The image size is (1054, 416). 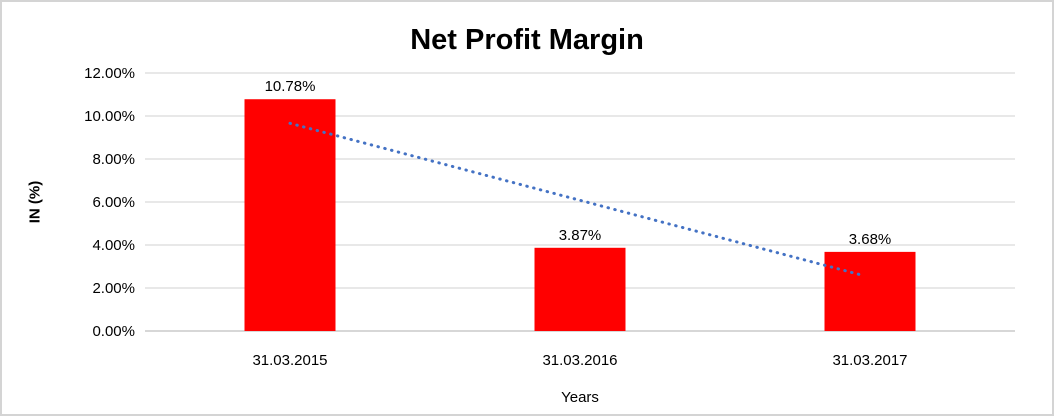 I want to click on y-tick-label: 10.00%, so click(x=109, y=116).